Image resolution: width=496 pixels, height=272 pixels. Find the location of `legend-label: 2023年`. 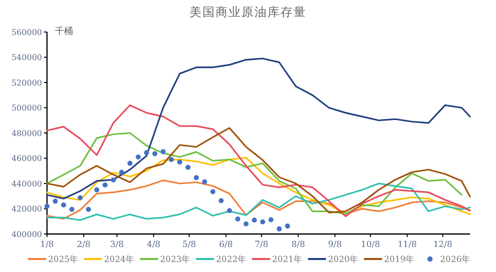

legend-label: 2023年 is located at coordinates (175, 259).